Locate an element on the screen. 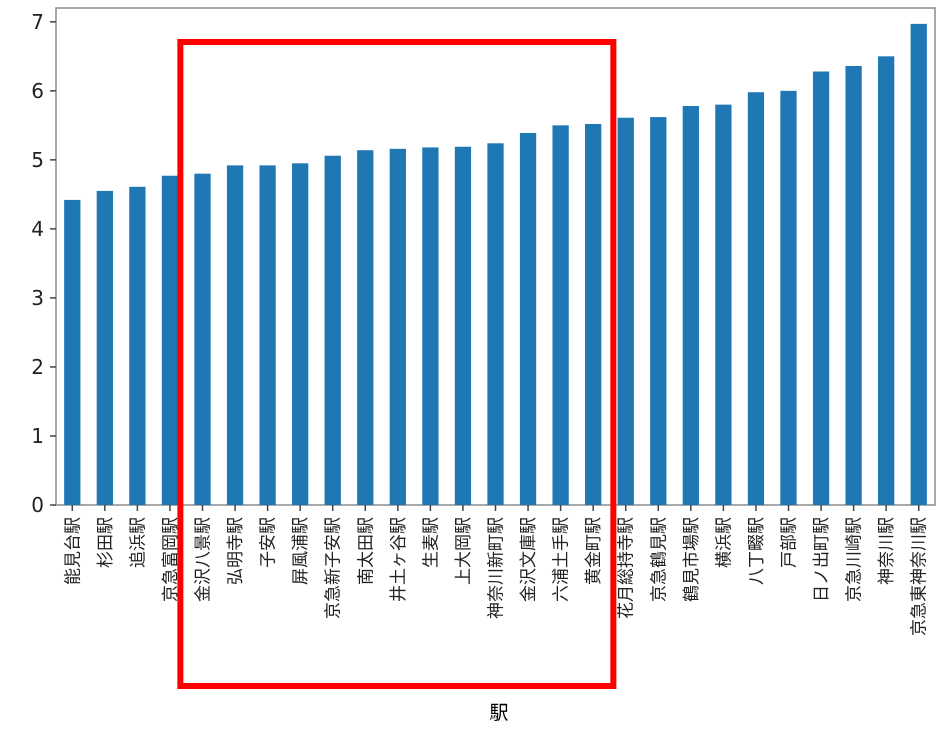 Image resolution: width=939 pixels, height=729 pixels. x-tick-label: 神奈川新町駅 is located at coordinates (497, 568).